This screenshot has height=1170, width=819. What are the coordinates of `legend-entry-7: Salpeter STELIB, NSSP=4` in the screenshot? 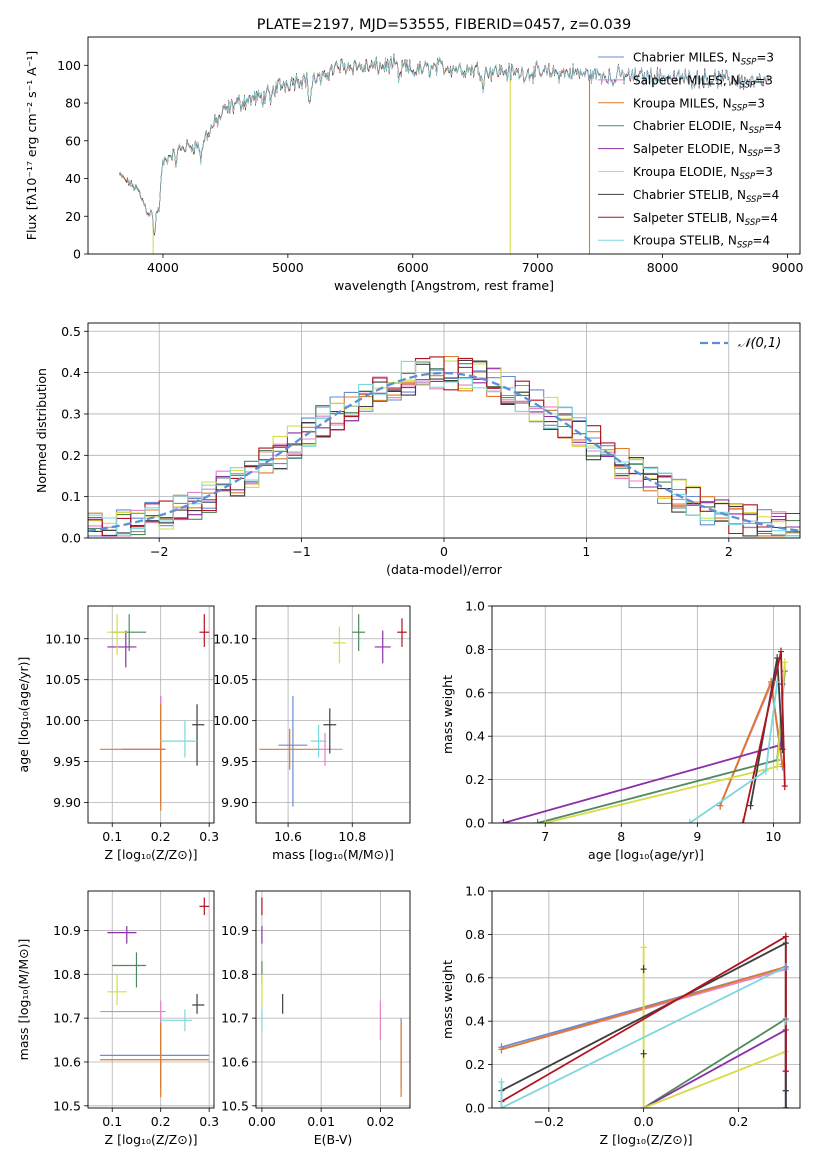 It's located at (705, 219).